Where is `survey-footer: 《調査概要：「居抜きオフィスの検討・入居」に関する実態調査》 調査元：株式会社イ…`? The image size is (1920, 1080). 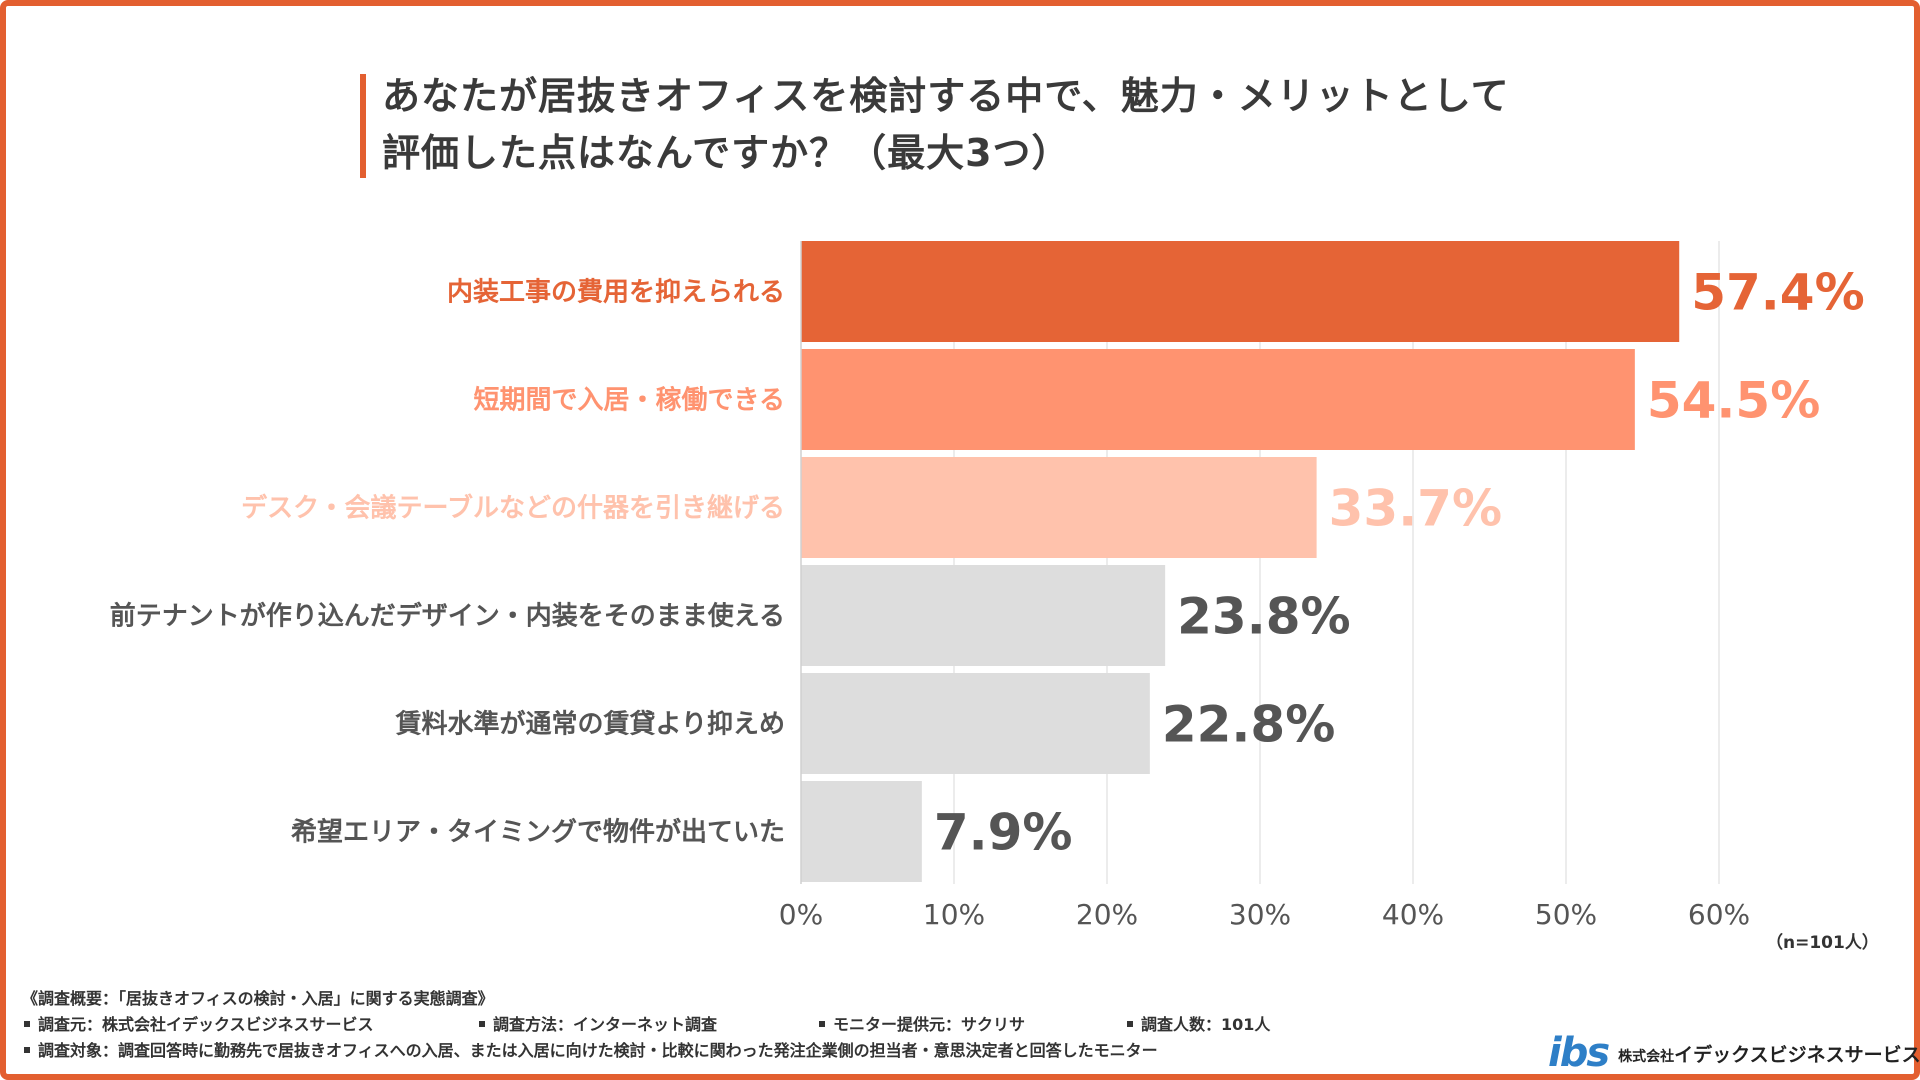 survey-footer: 《調査概要：「居抜きオフィスの検討・入居」に関する実態調査》 調査元：株式会社イ… is located at coordinates (646, 1025).